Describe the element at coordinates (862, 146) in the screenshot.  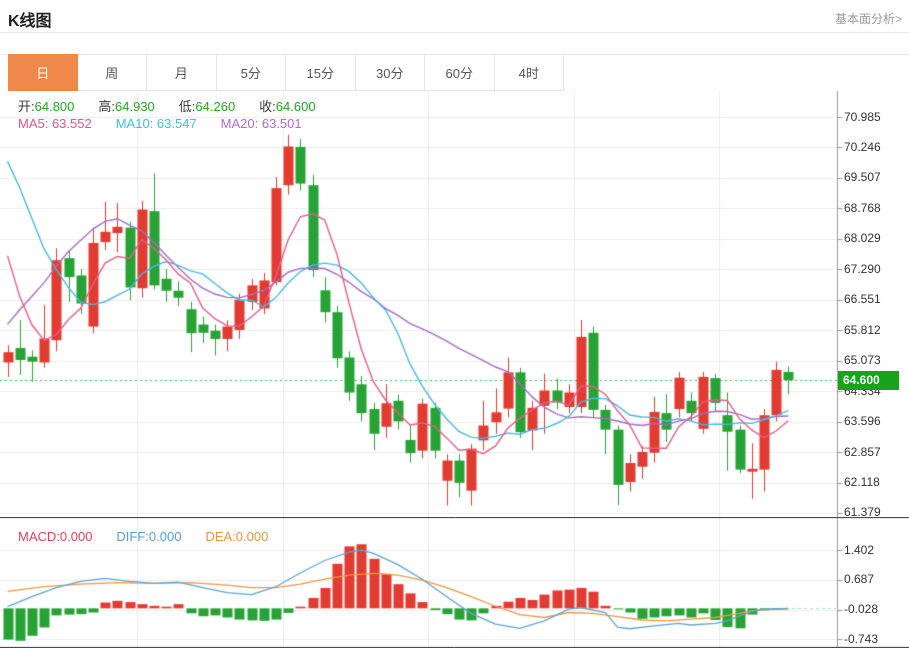
I see `main-y-tick-label: 70.246` at that location.